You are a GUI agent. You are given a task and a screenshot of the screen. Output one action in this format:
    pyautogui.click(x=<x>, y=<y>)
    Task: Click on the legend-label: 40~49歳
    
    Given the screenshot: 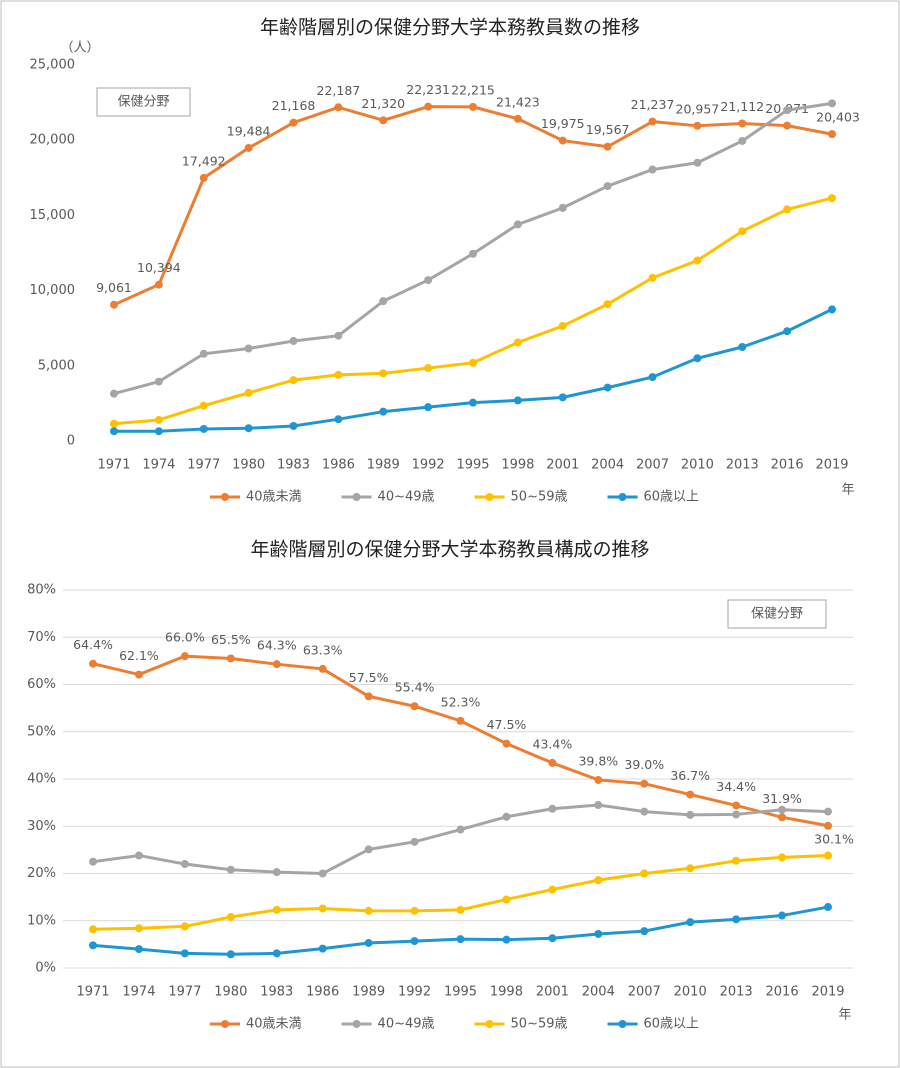 What is the action you would take?
    pyautogui.click(x=406, y=1024)
    